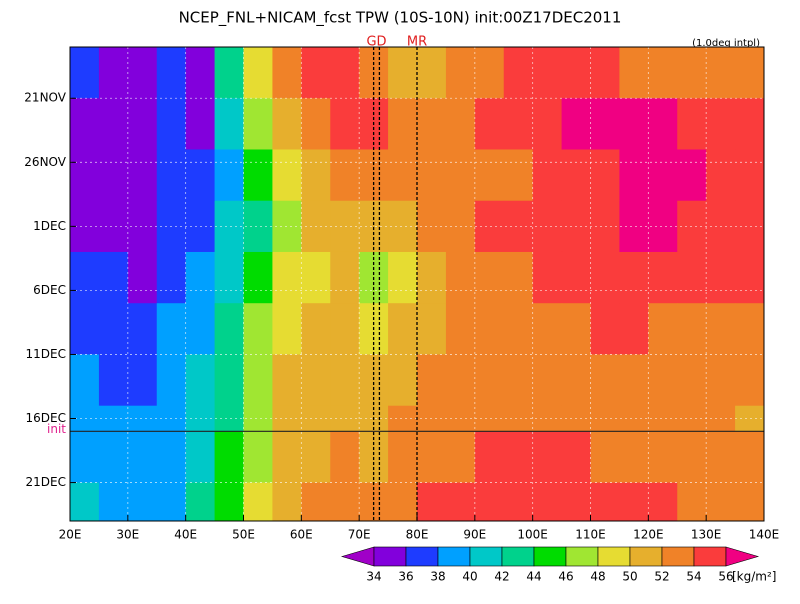 The image size is (800, 604). Describe the element at coordinates (693, 577) in the screenshot. I see `colorbar-label: 54` at that location.